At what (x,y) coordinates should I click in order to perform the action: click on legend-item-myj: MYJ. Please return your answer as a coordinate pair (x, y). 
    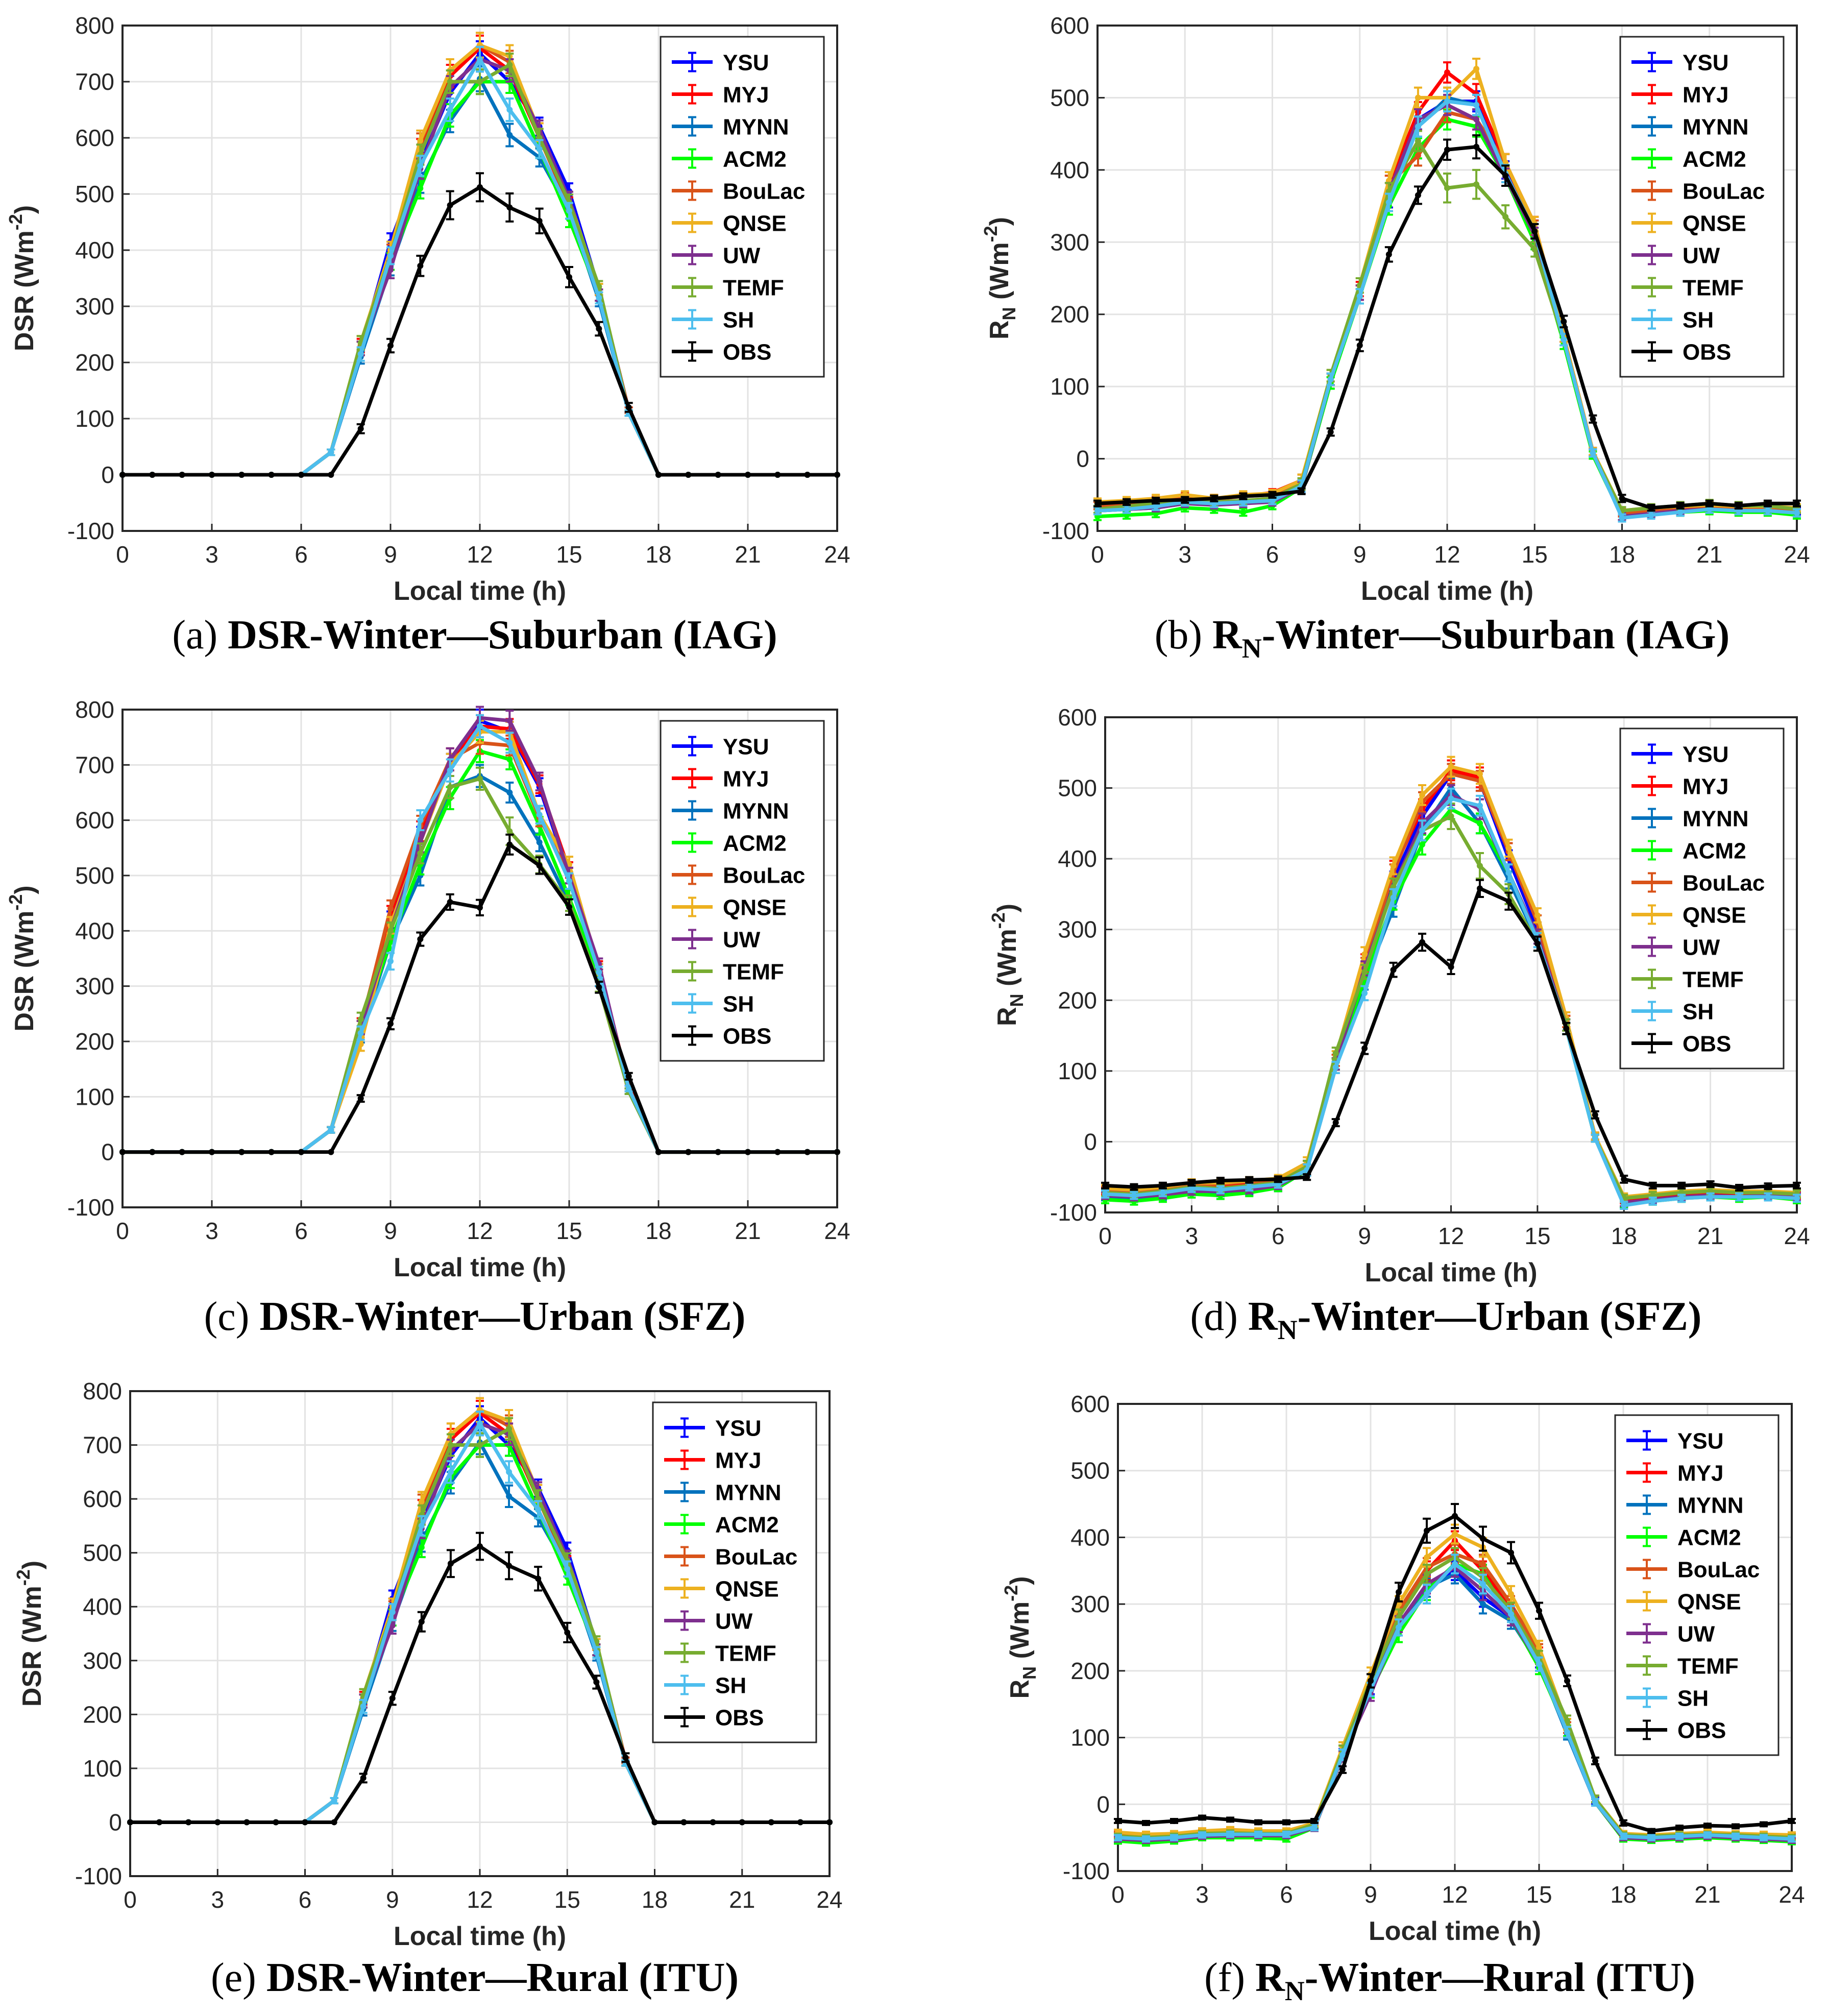
    Looking at the image, I should click on (720, 779).